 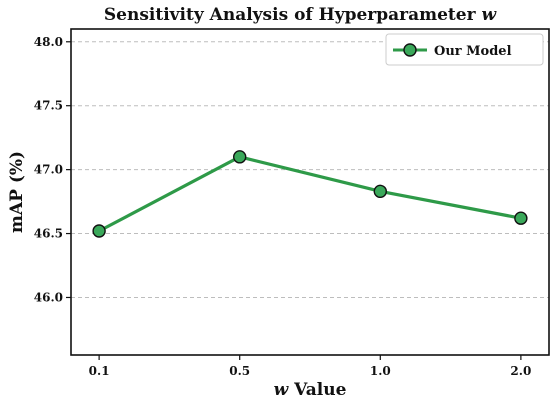 What do you see at coordinates (48, 297) in the screenshot?
I see `y-tick-label: 46.0` at bounding box center [48, 297].